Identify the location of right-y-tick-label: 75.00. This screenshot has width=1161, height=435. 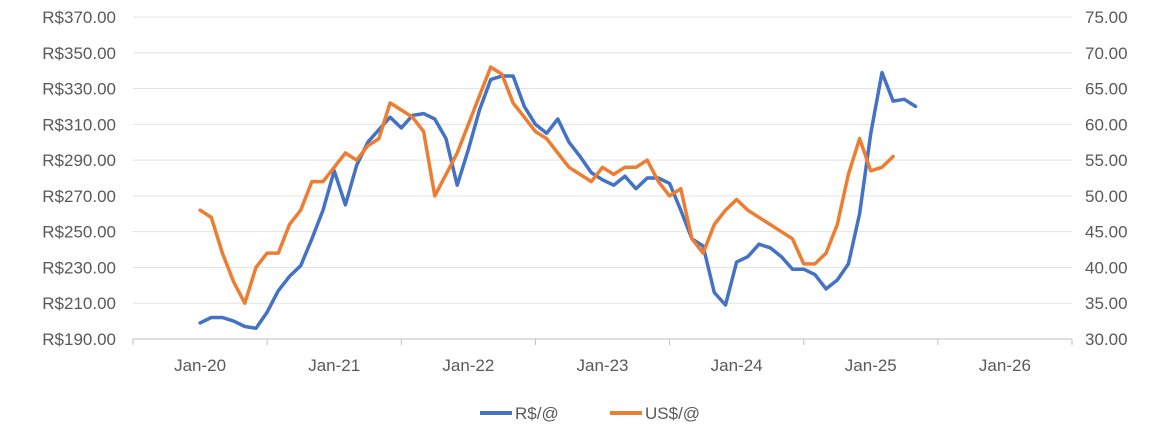
(1106, 17).